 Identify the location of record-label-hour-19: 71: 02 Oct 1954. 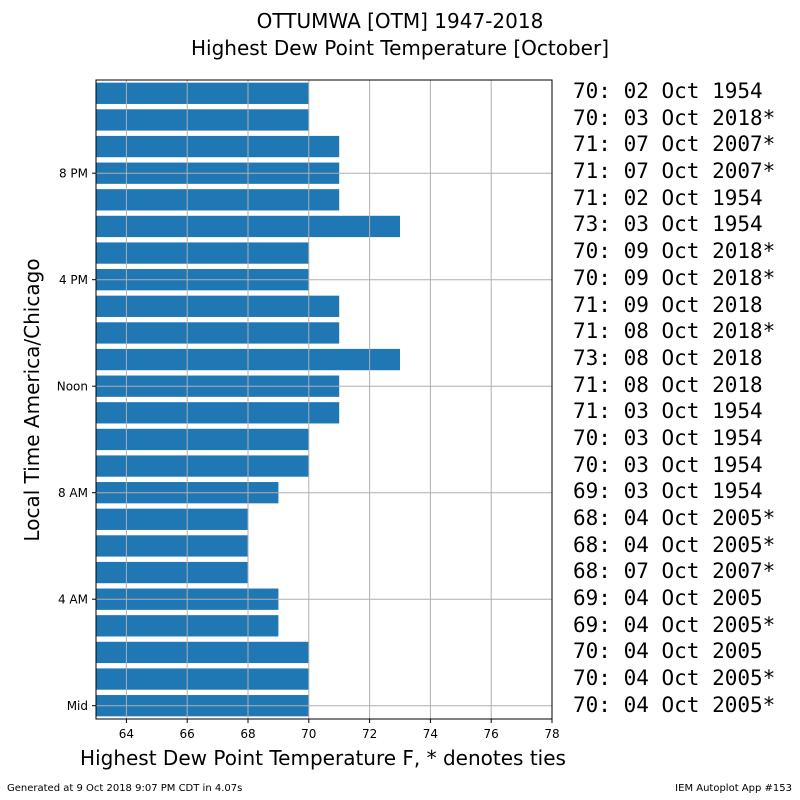
(668, 197).